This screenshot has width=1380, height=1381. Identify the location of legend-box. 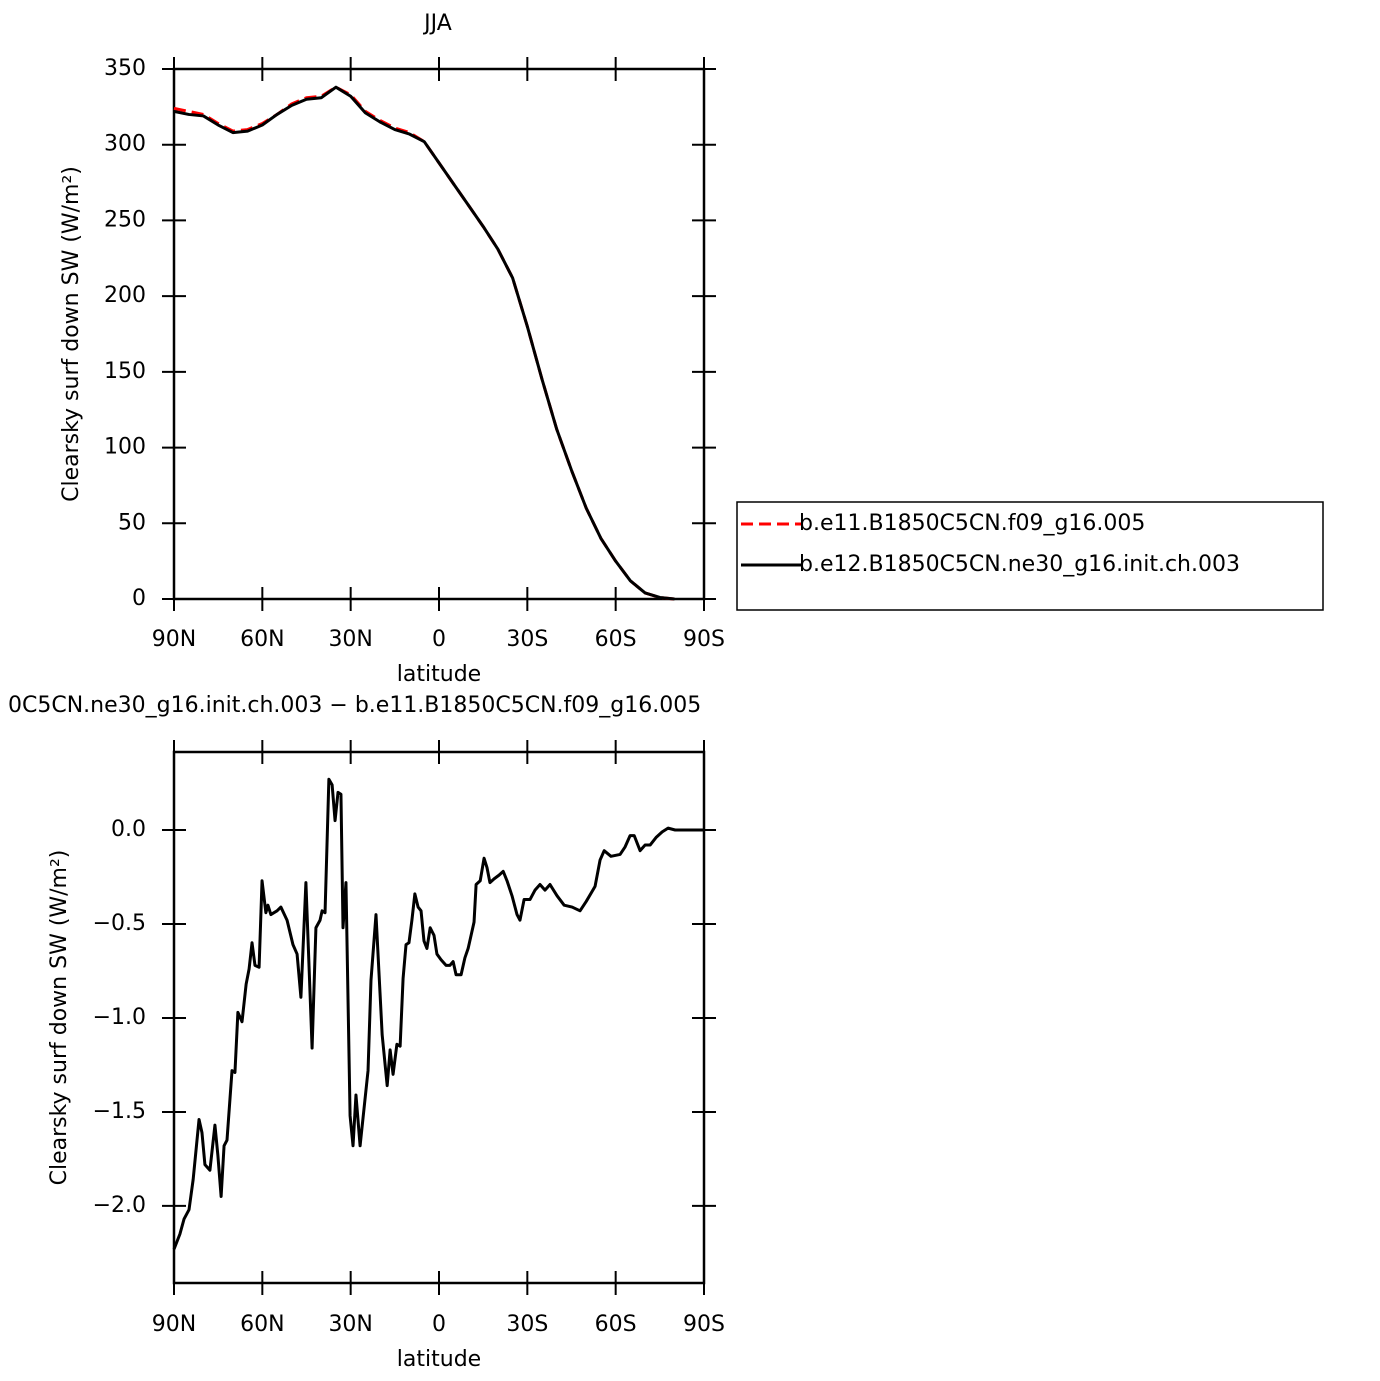
(1030, 556).